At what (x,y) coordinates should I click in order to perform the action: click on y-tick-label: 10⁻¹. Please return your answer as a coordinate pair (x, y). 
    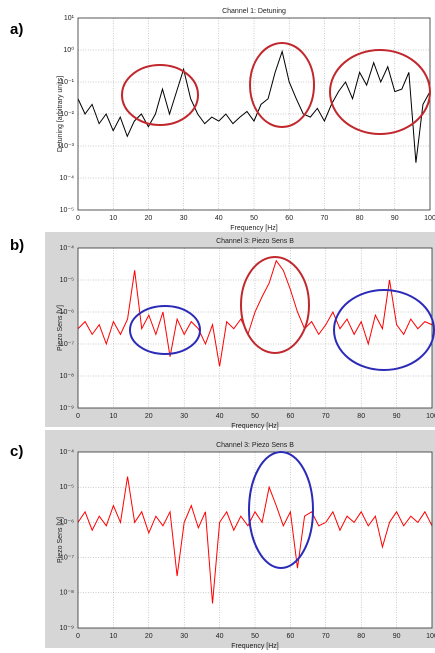
    Looking at the image, I should click on (67, 82).